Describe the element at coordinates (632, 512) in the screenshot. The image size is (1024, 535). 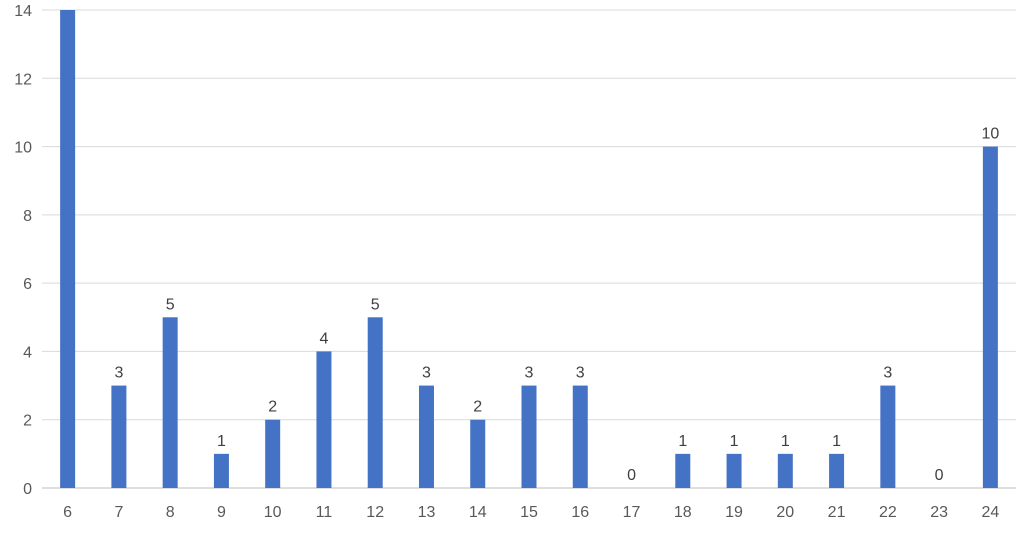
I see `x-tick-label: 17` at that location.